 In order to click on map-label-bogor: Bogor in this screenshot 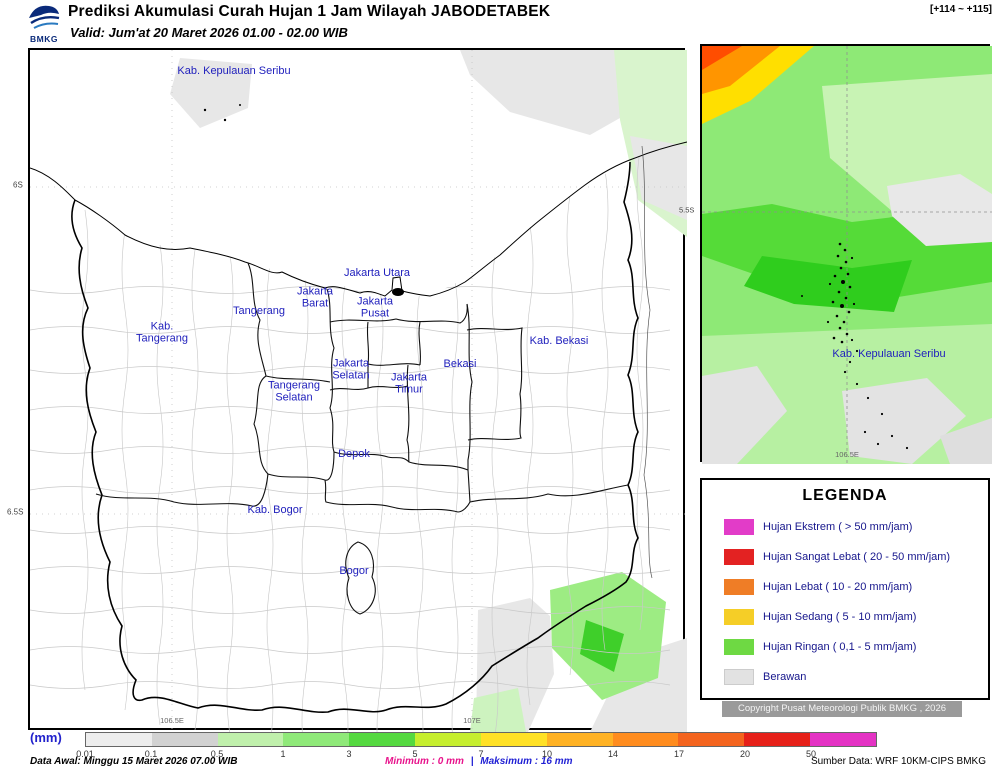, I will do `click(354, 570)`.